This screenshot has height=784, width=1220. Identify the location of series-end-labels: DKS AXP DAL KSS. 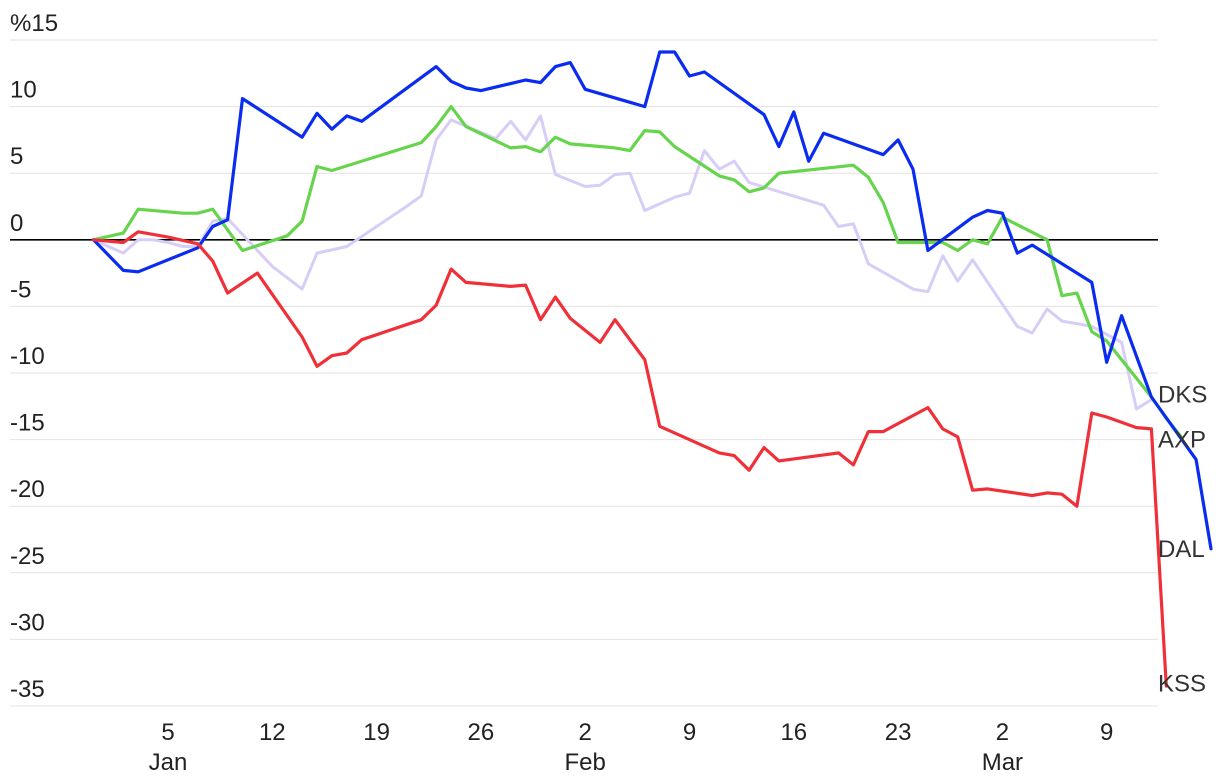
(1182, 539).